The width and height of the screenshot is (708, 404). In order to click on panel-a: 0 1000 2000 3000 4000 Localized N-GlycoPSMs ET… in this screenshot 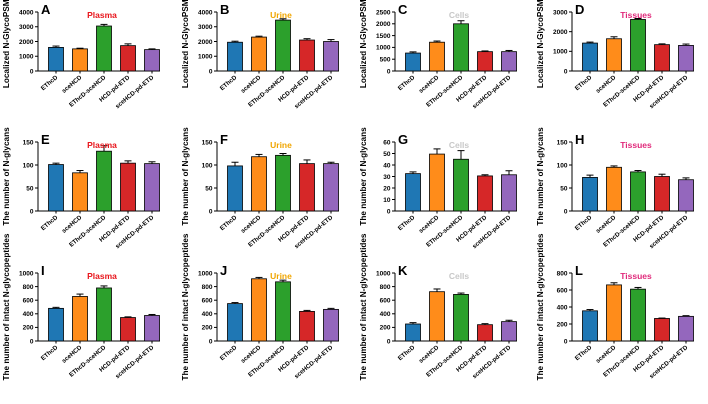, I will do `click(81, 55)`.